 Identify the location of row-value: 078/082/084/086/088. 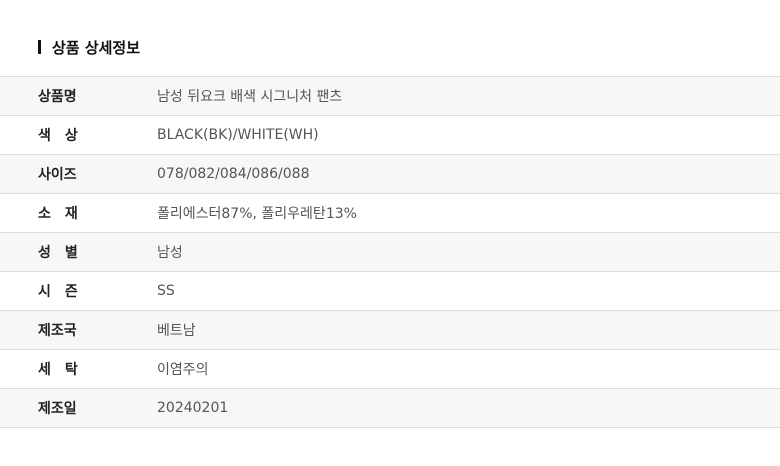
(233, 174).